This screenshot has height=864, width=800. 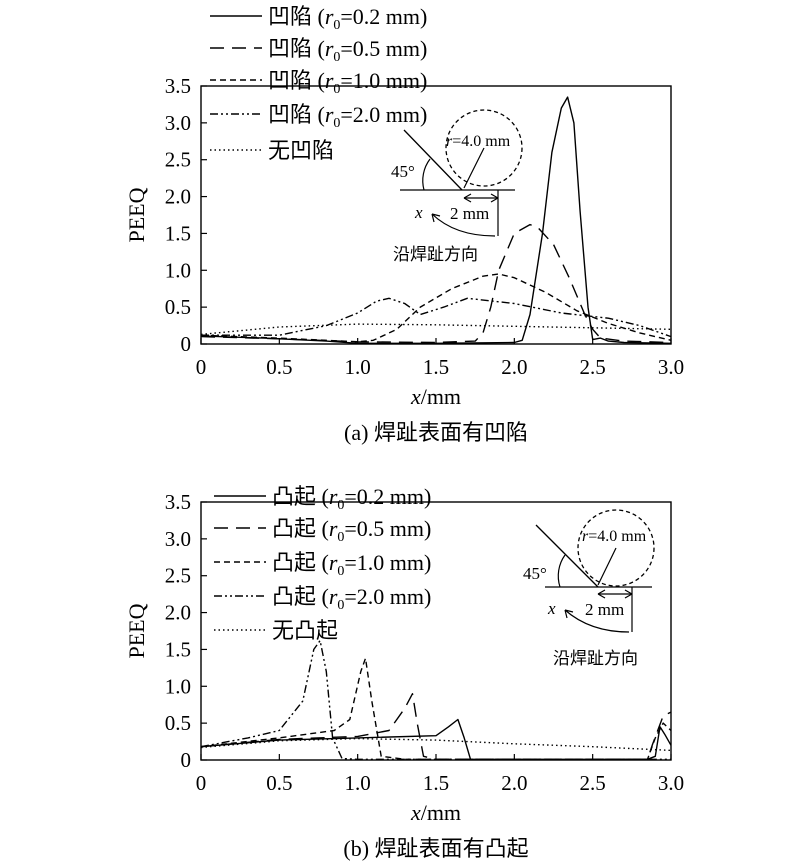 I want to click on legend-label: 凸起 (r0=2.0 mm), so click(x=351, y=598).